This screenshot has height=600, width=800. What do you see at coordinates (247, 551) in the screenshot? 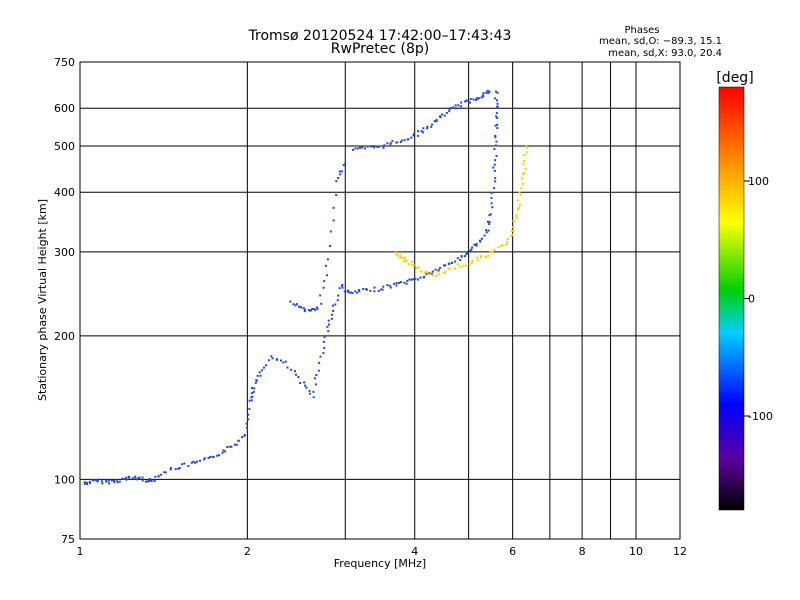
I see `x-tick-label: 2` at bounding box center [247, 551].